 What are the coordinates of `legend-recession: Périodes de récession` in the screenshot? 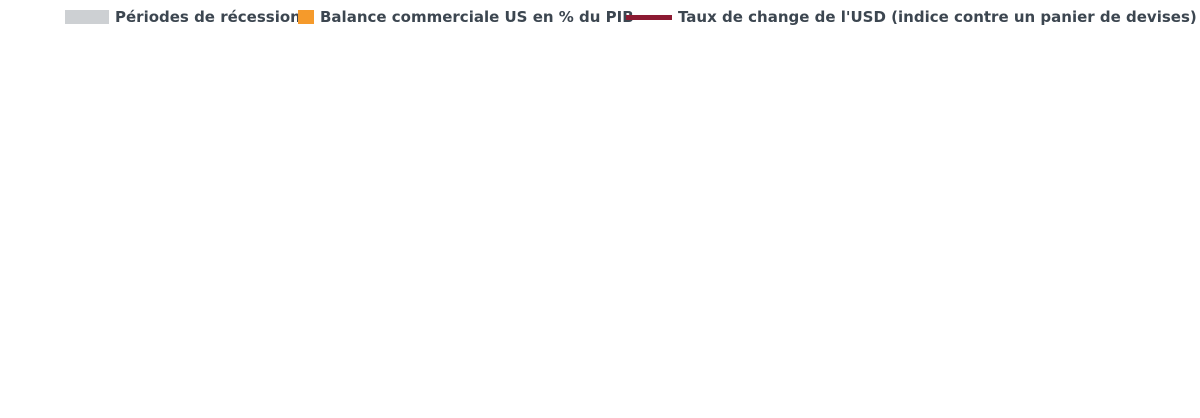 It's located at (183, 17).